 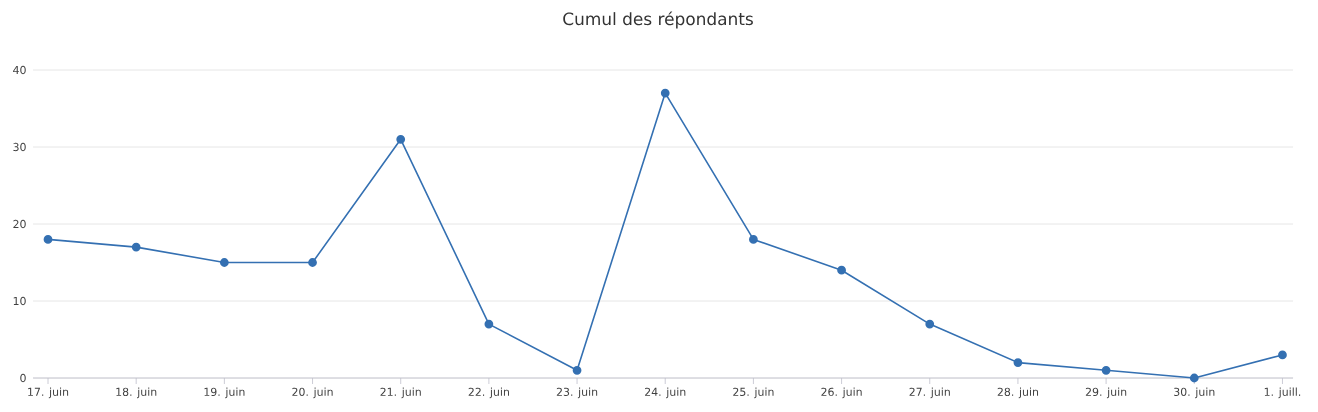 I want to click on y-tick-label: 40, so click(x=19, y=70).